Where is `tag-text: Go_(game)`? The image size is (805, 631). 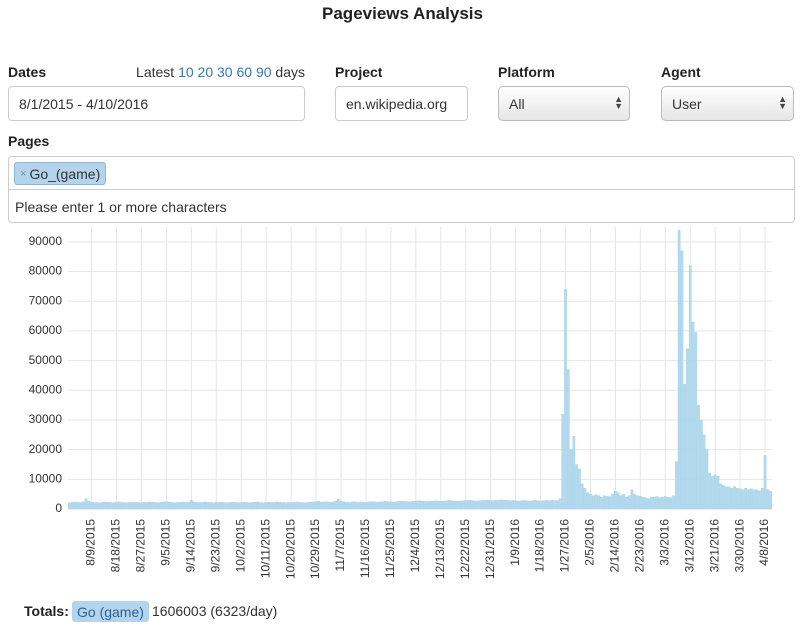 tag-text: Go_(game) is located at coordinates (65, 173).